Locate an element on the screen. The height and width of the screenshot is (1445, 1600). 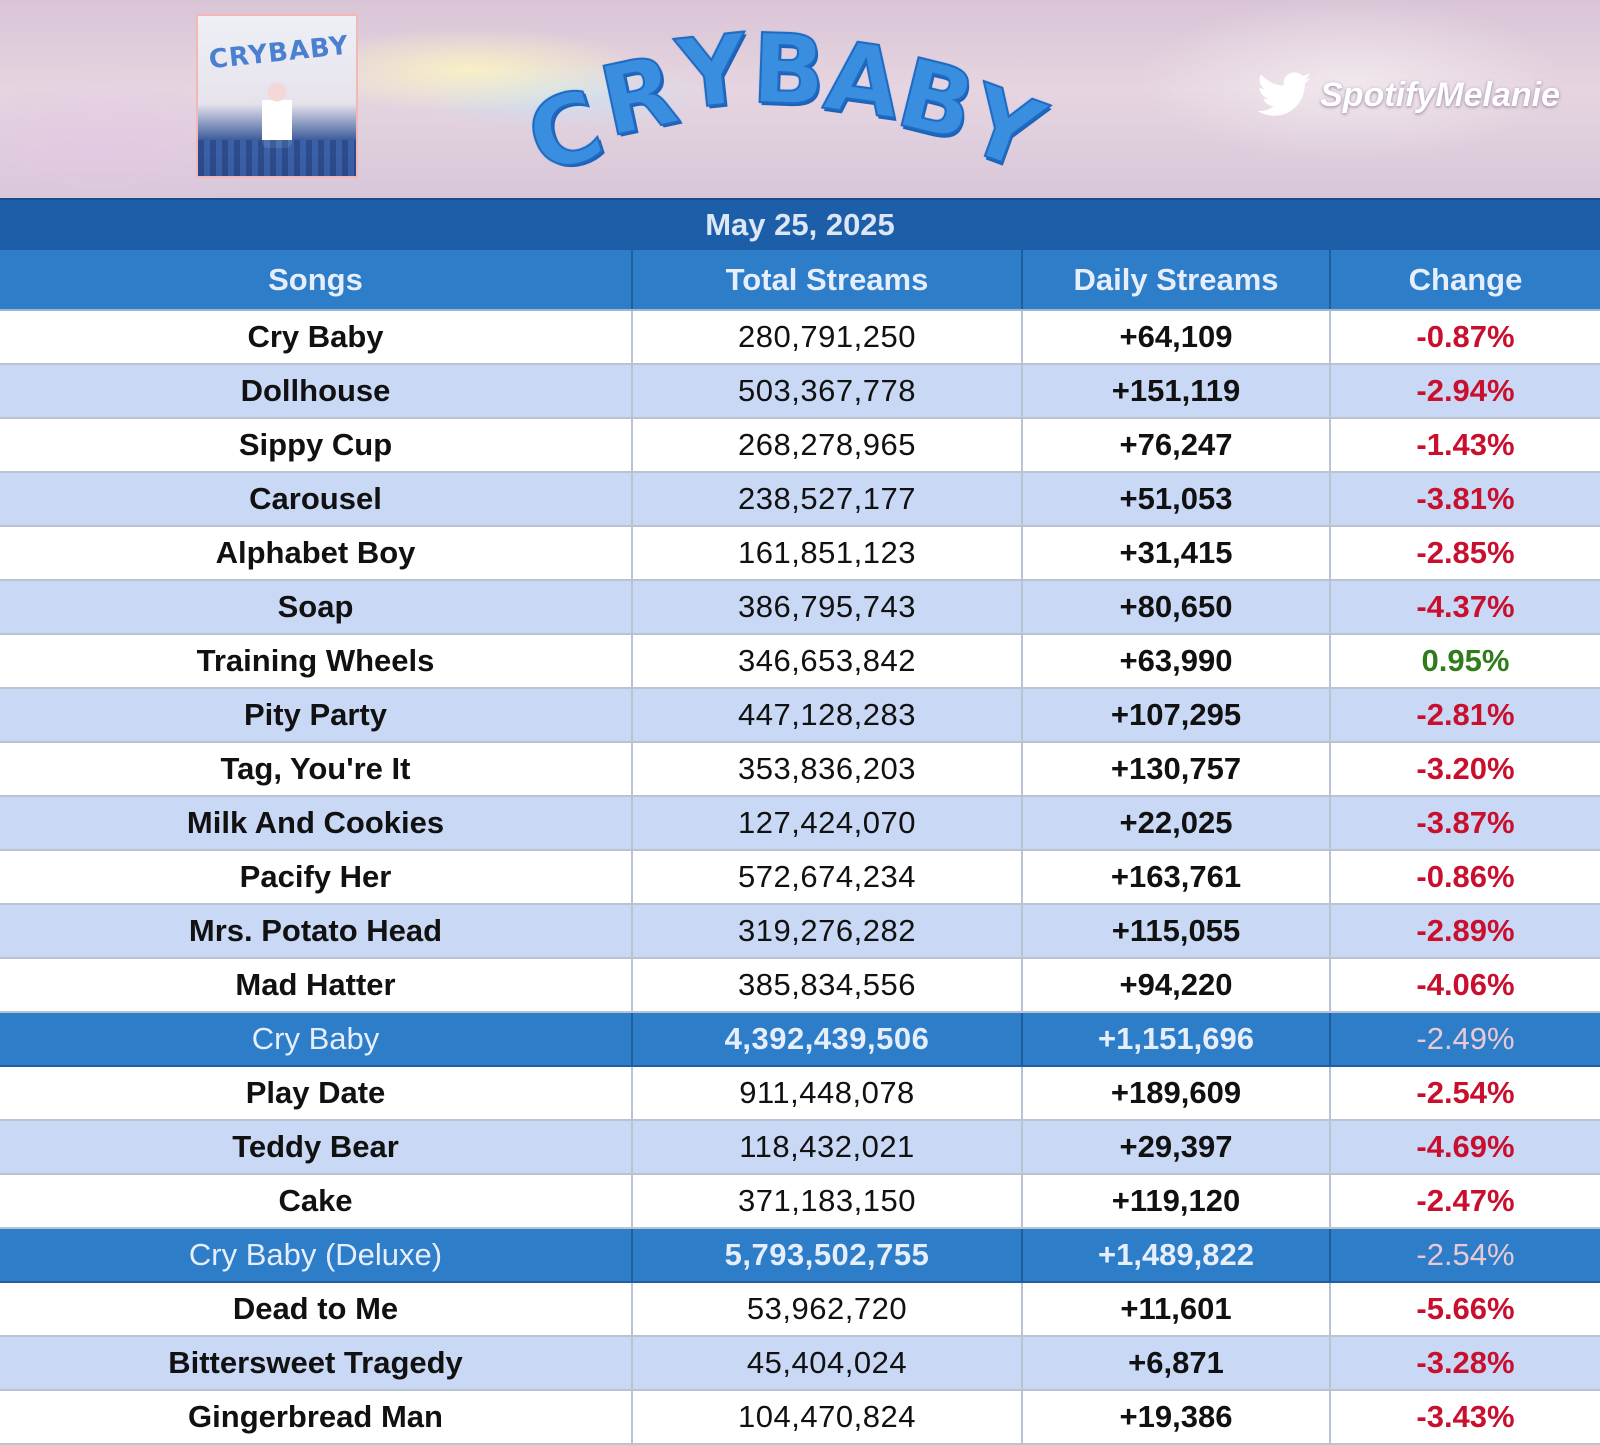
total-streams-cell: 161,851,123 is located at coordinates (827, 553).